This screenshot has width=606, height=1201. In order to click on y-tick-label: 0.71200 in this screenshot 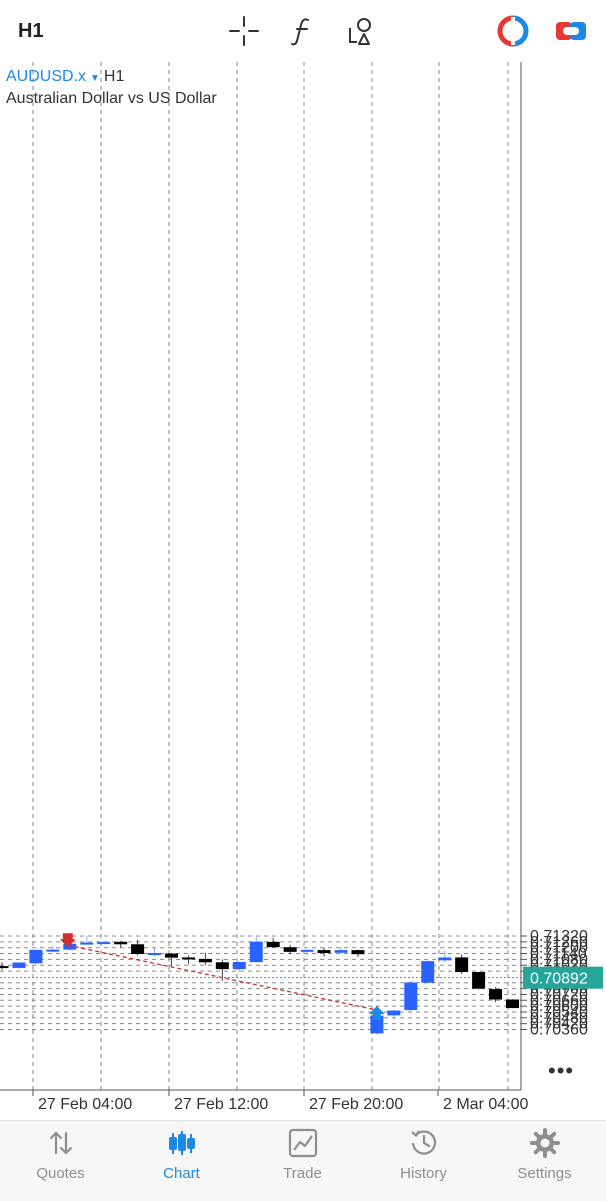, I will do `click(559, 948)`.